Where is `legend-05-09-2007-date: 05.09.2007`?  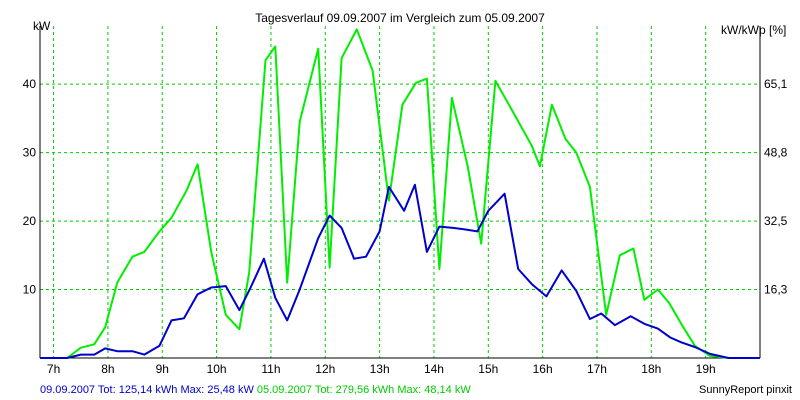
legend-05-09-2007-date: 05.09.2007 is located at coordinates (284, 390).